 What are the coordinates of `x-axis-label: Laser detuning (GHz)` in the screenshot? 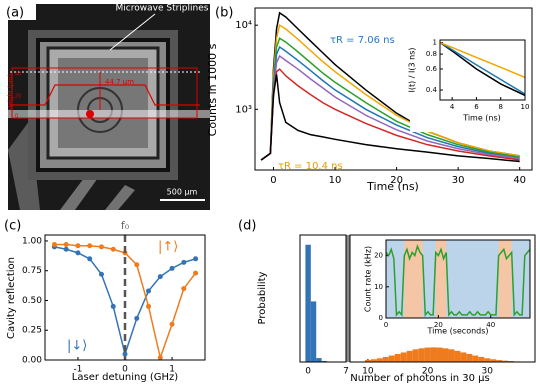 It's located at (125, 377).